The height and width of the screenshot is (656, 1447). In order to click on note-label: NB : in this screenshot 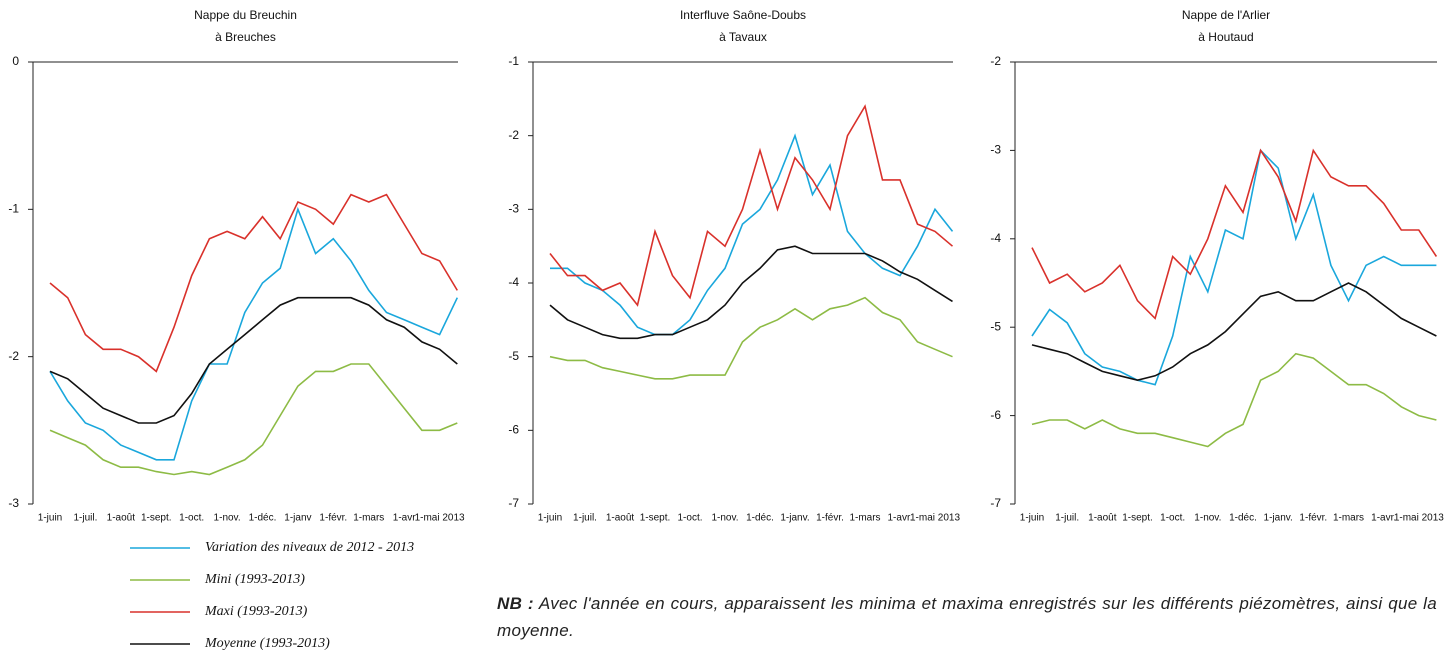, I will do `click(515, 603)`.